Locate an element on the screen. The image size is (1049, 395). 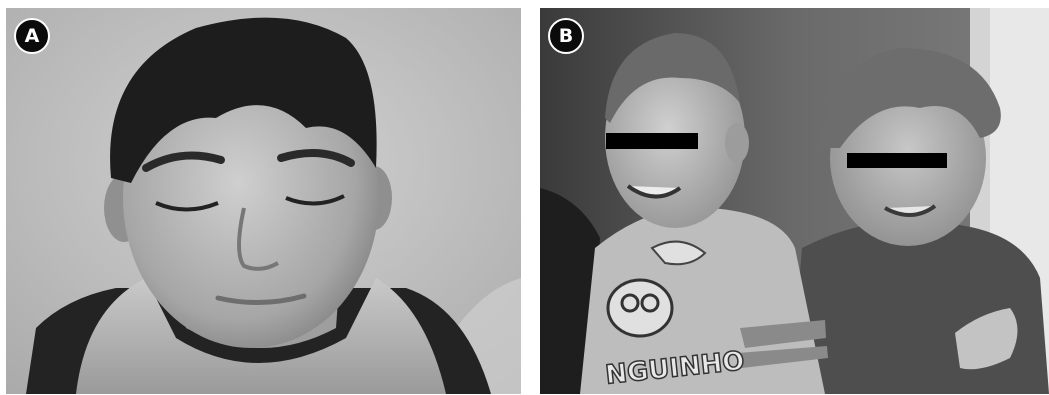
panel-label-b: B is located at coordinates (566, 36).